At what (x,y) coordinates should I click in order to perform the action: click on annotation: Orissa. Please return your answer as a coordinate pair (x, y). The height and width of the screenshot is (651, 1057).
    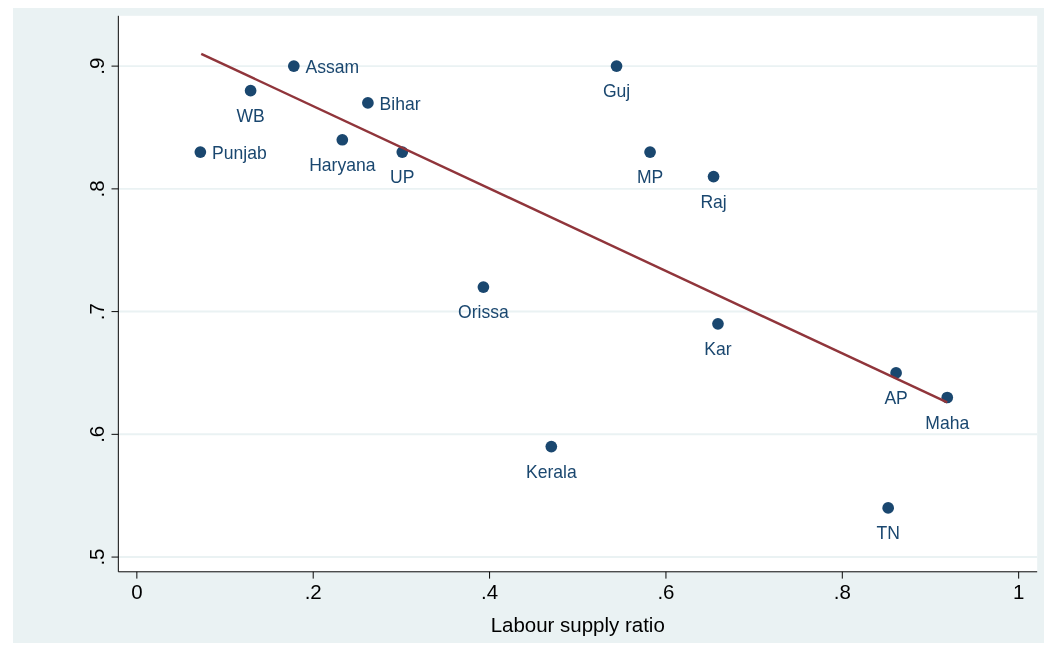
    Looking at the image, I should click on (483, 312).